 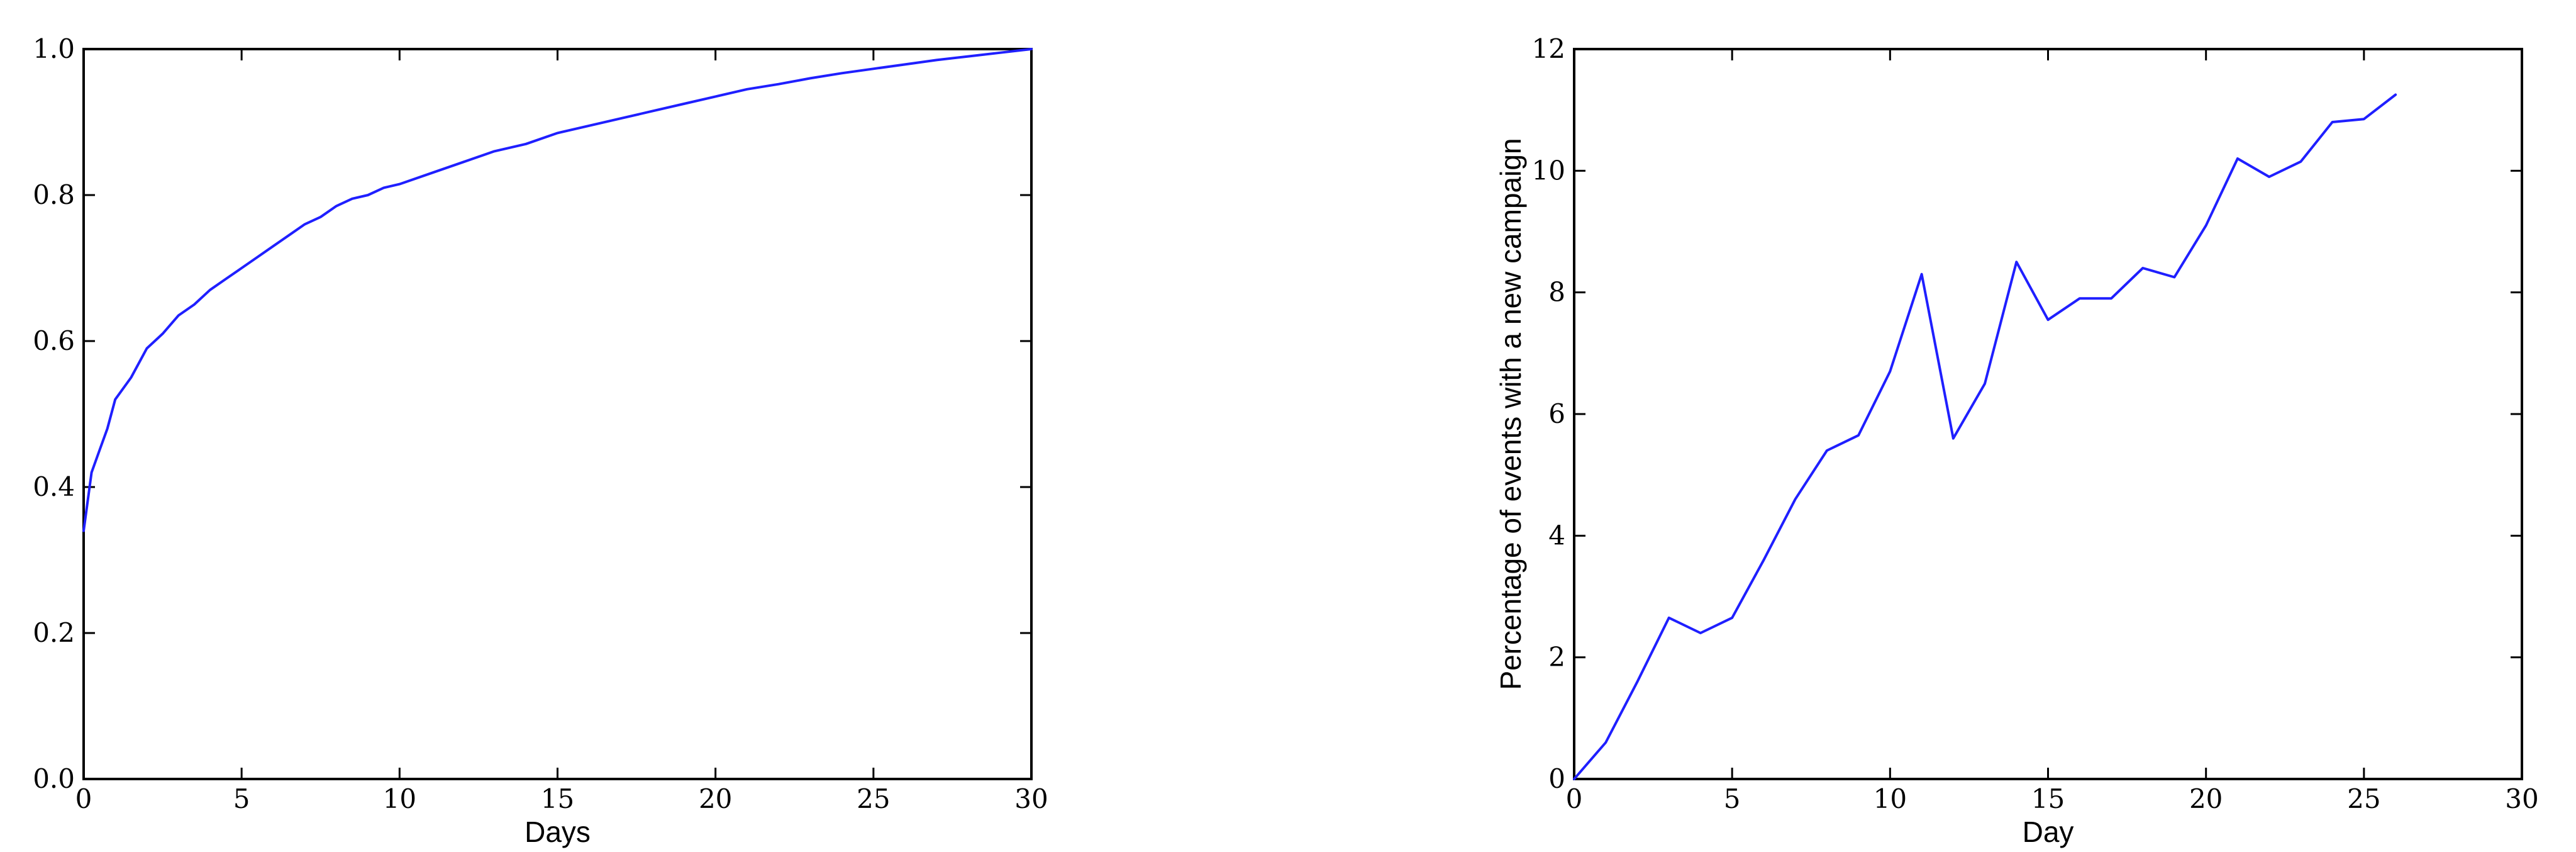 I want to click on chart-1.y-tick-label: 10, so click(x=1548, y=170).